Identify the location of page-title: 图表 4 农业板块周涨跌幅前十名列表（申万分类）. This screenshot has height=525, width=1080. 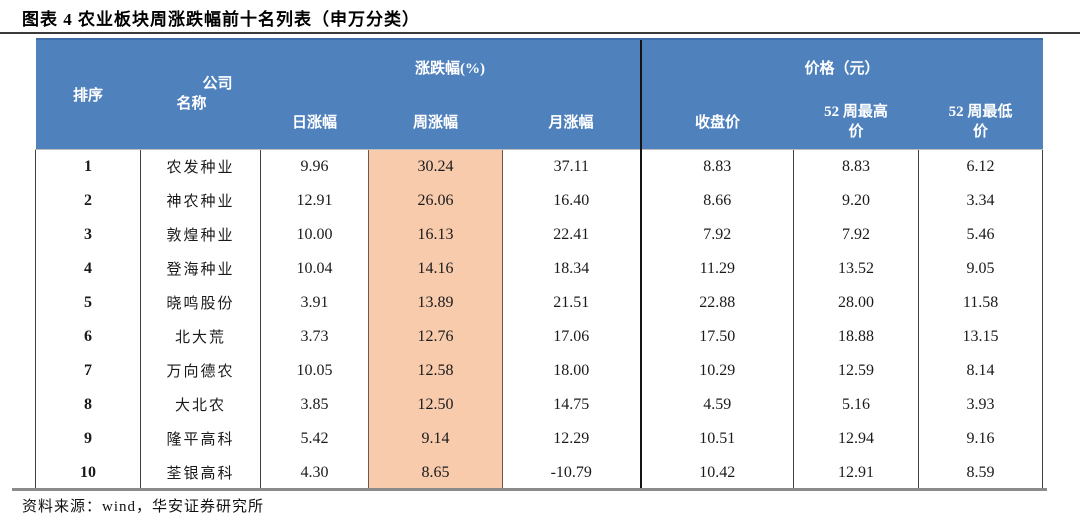
(221, 19).